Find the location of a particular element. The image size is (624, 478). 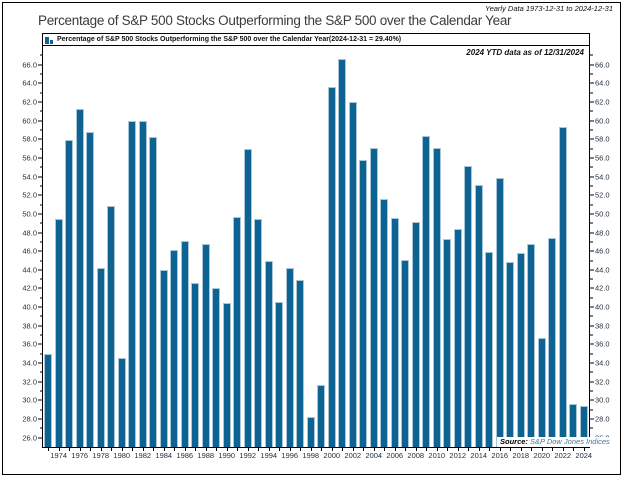

x-tick-label: 2008 is located at coordinates (416, 455).